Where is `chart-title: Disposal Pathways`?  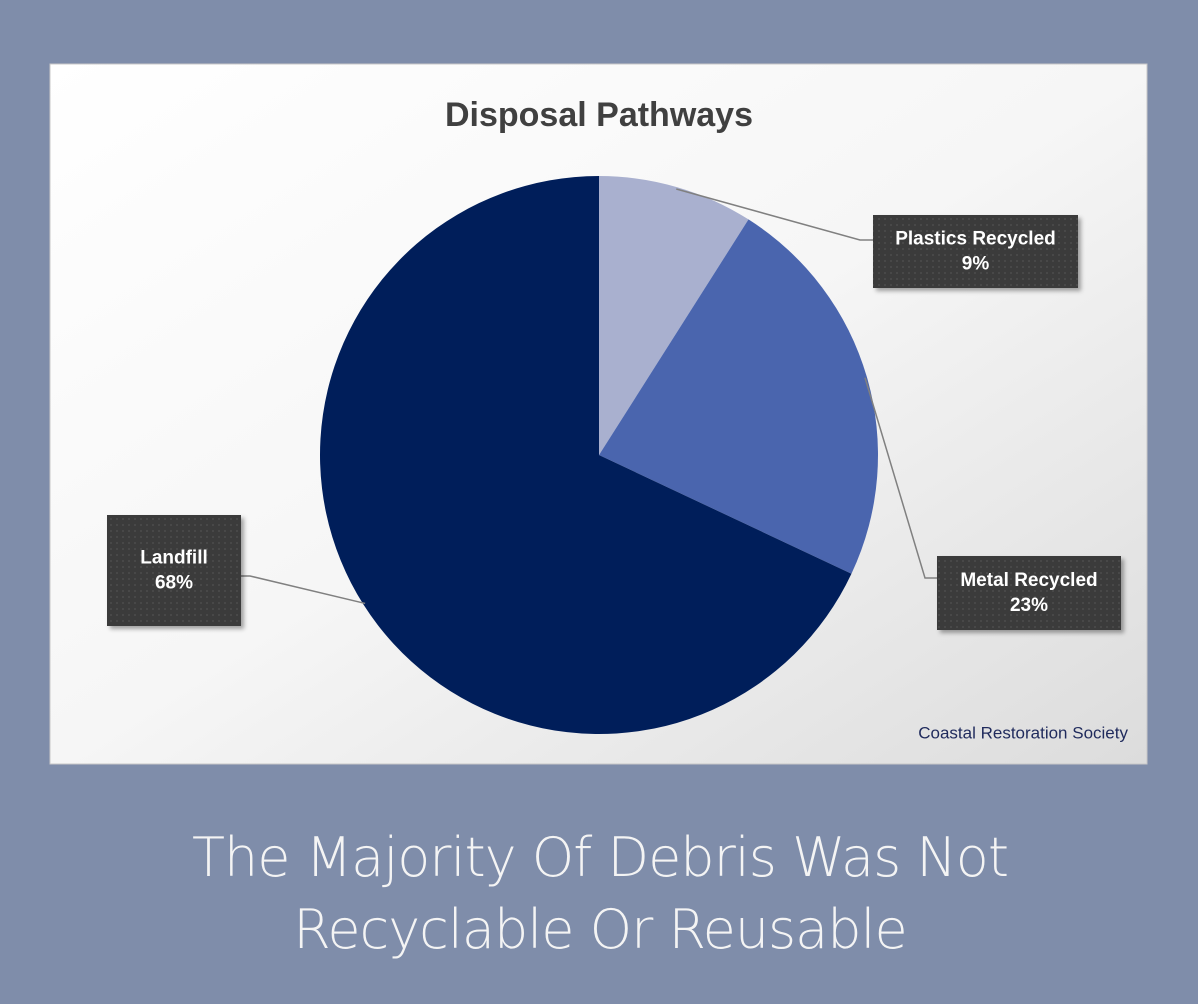
chart-title: Disposal Pathways is located at coordinates (599, 115).